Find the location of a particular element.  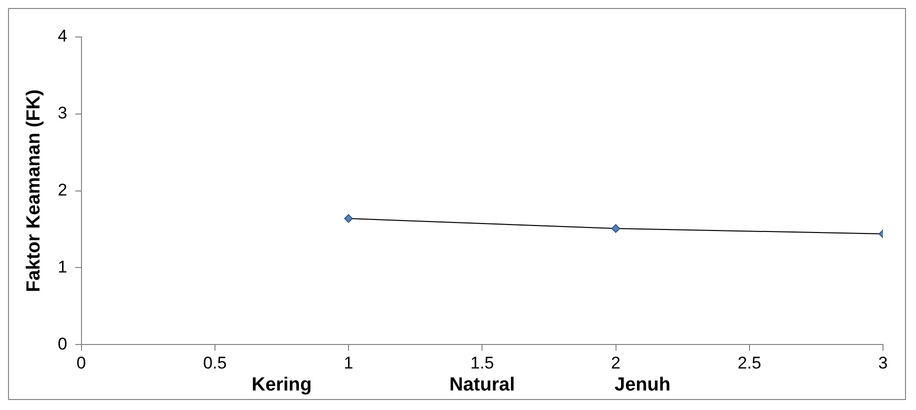

text: Natural is located at coordinates (482, 385).